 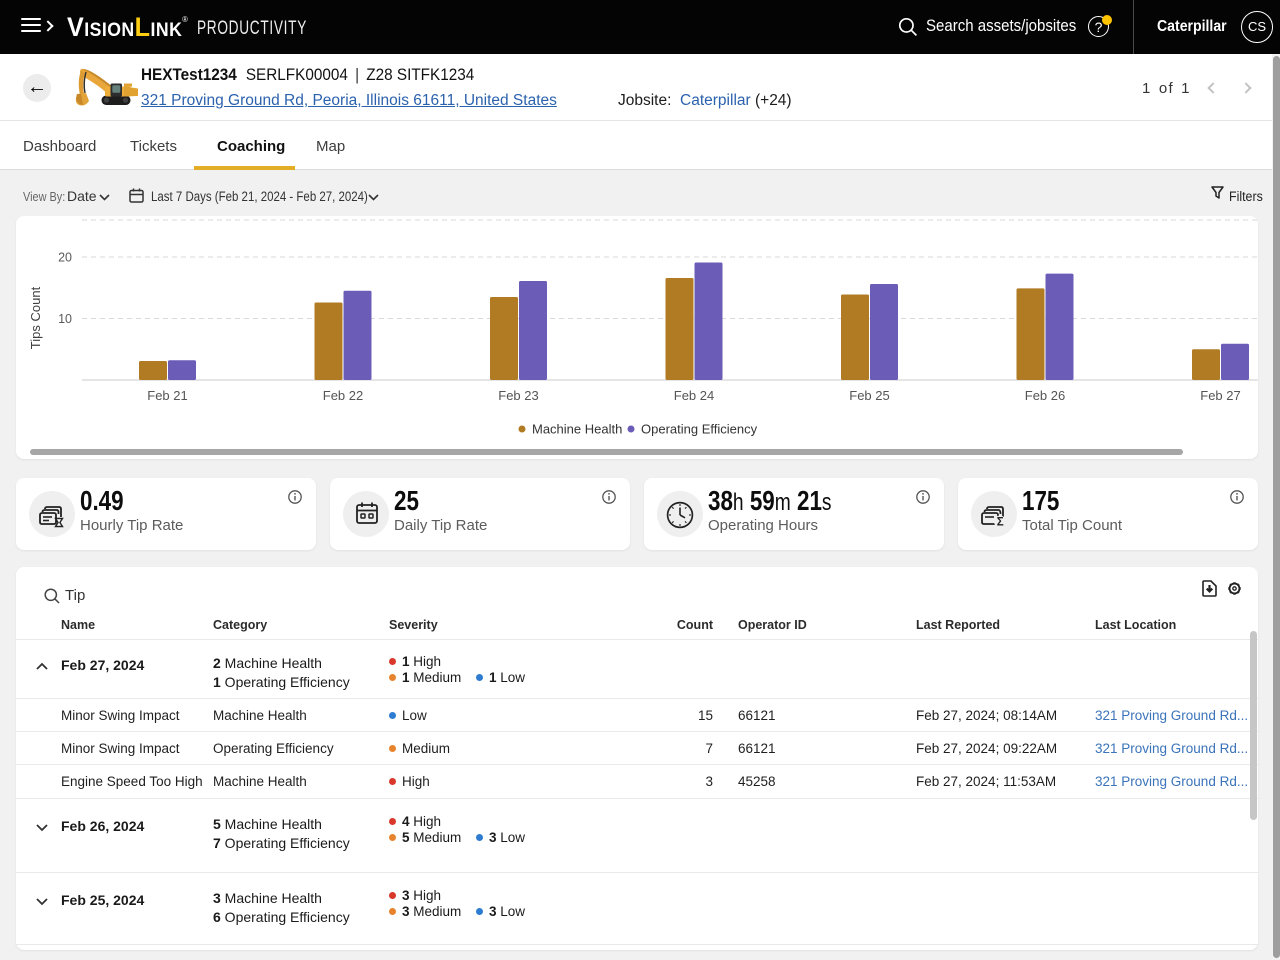 What do you see at coordinates (1045, 395) in the screenshot?
I see `svg-text: Feb 26` at bounding box center [1045, 395].